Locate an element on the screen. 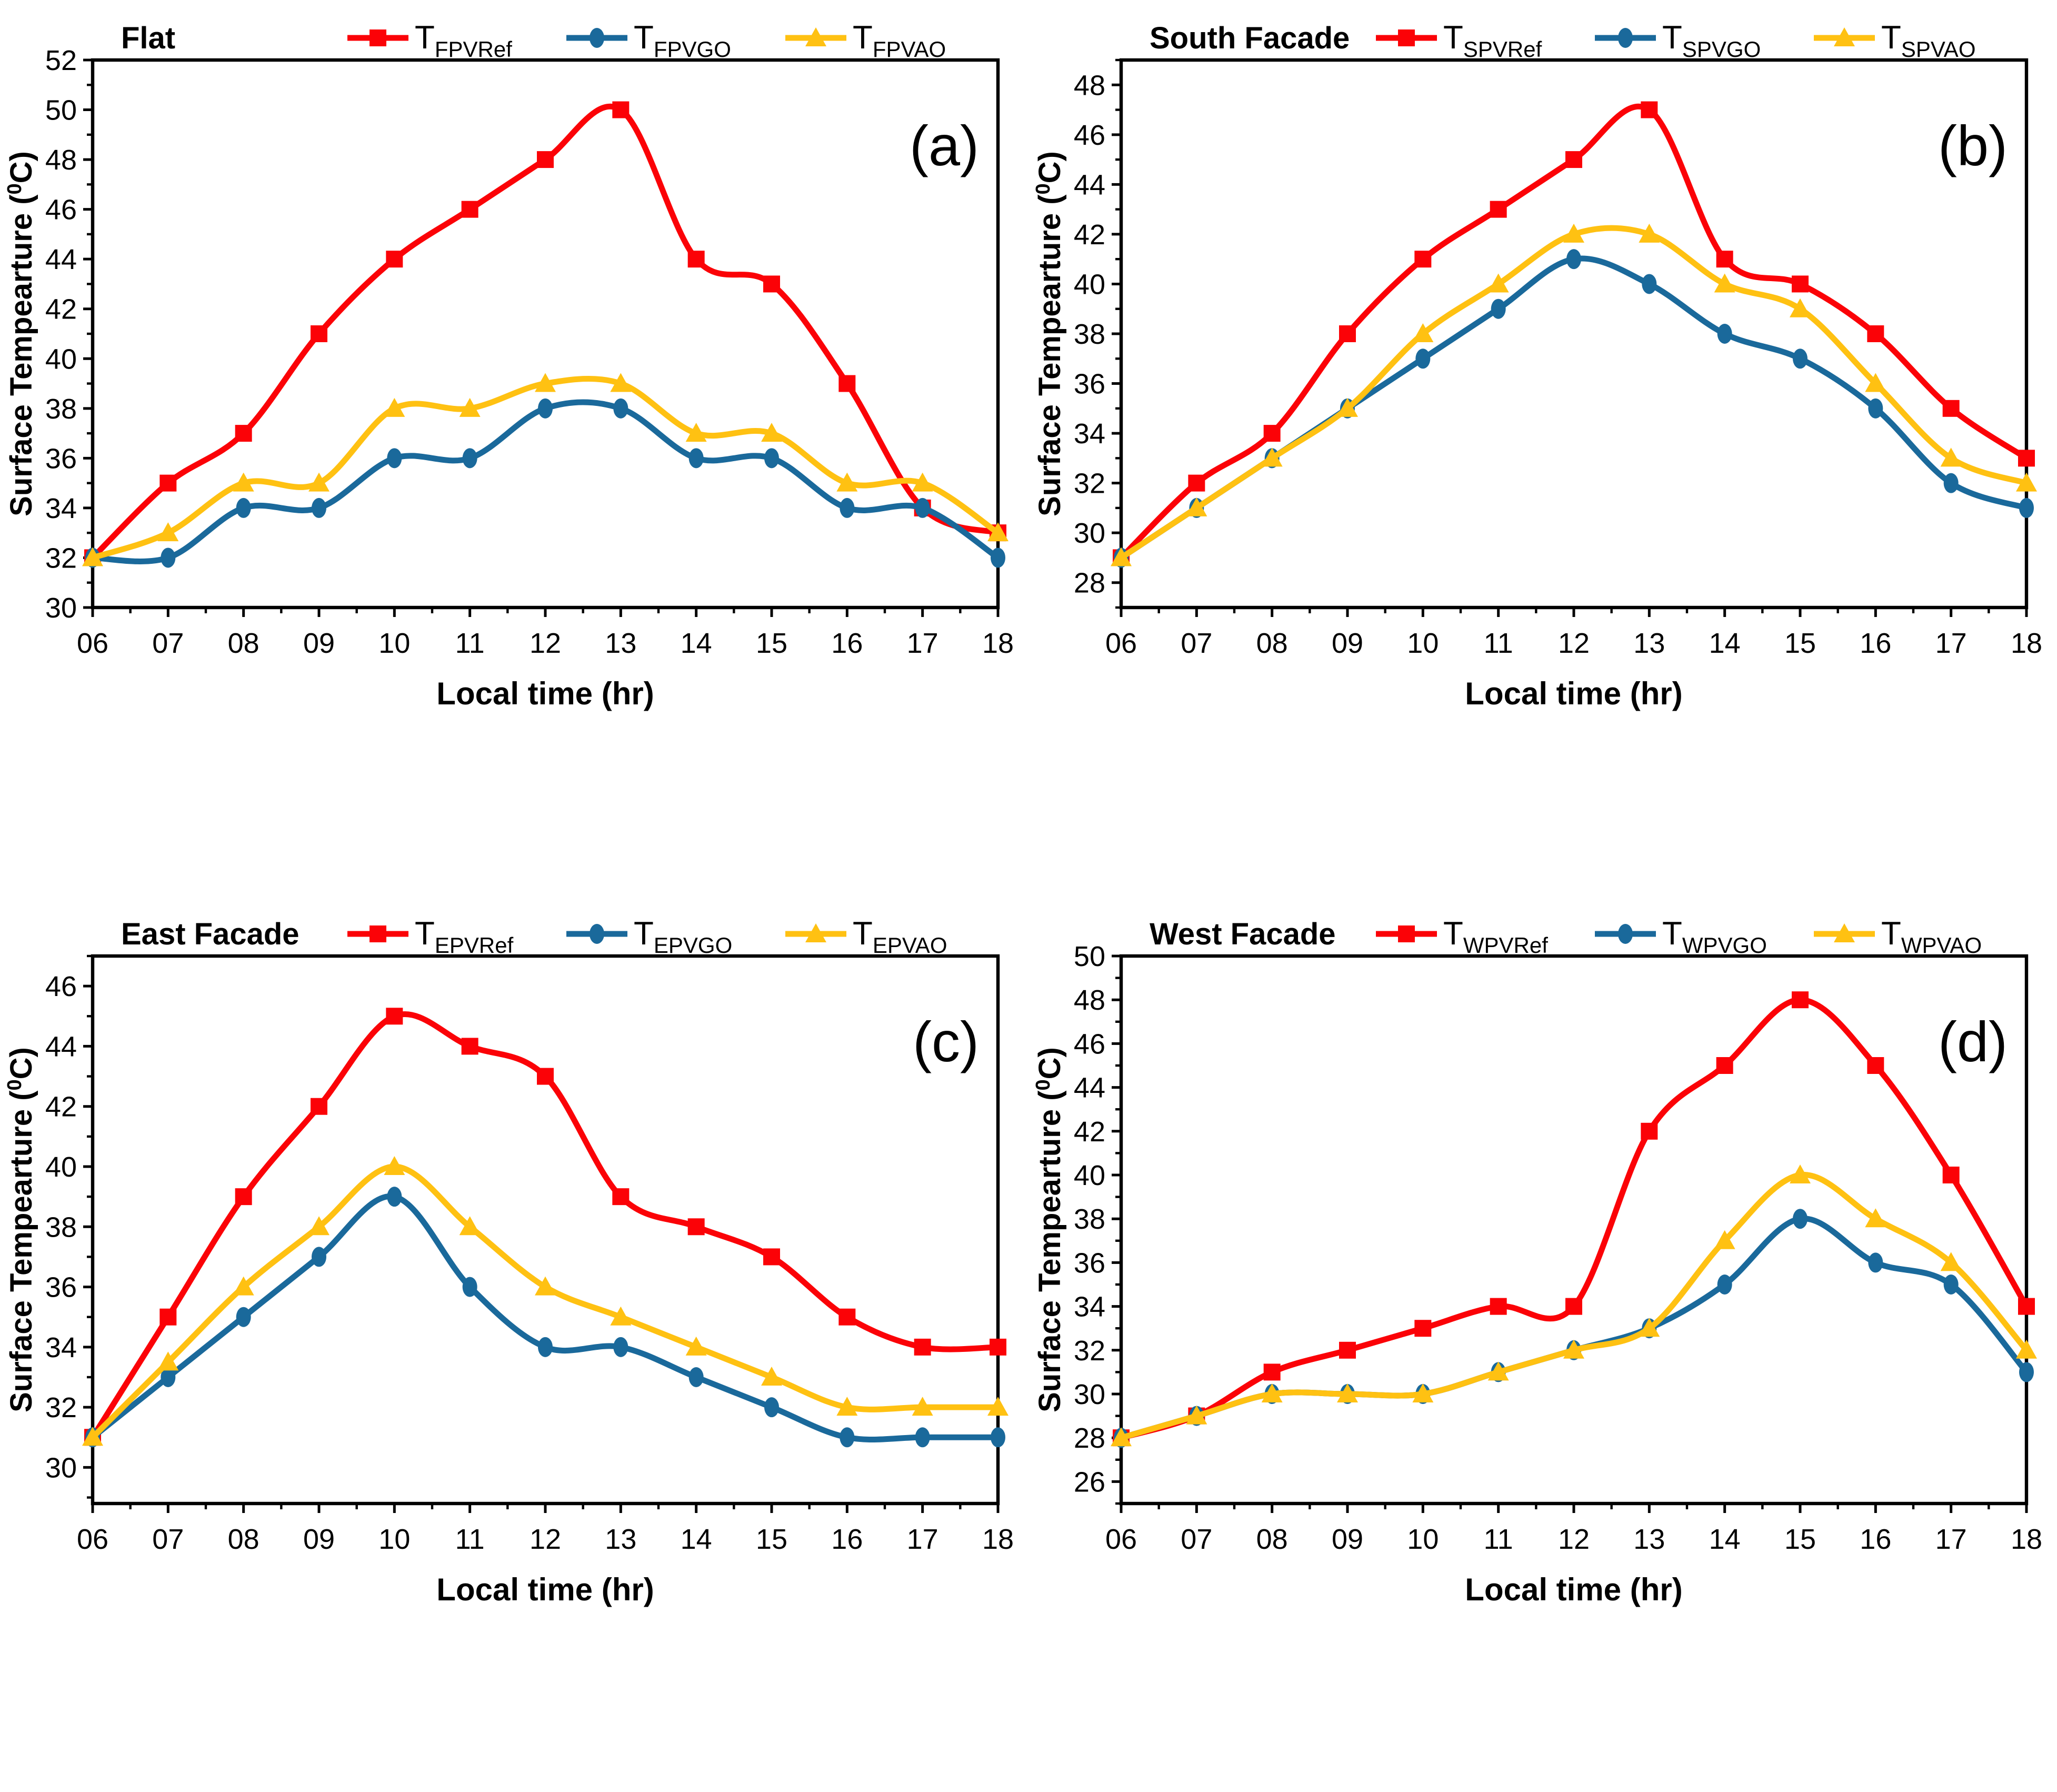 The width and height of the screenshot is (2057, 1792). legend-label: TWPVRef is located at coordinates (1495, 936).